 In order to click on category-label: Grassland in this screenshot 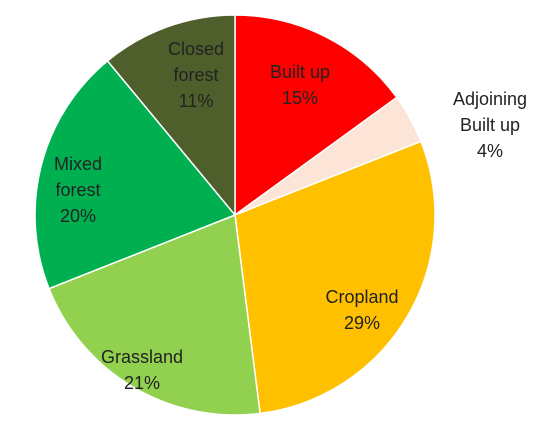, I will do `click(142, 357)`.